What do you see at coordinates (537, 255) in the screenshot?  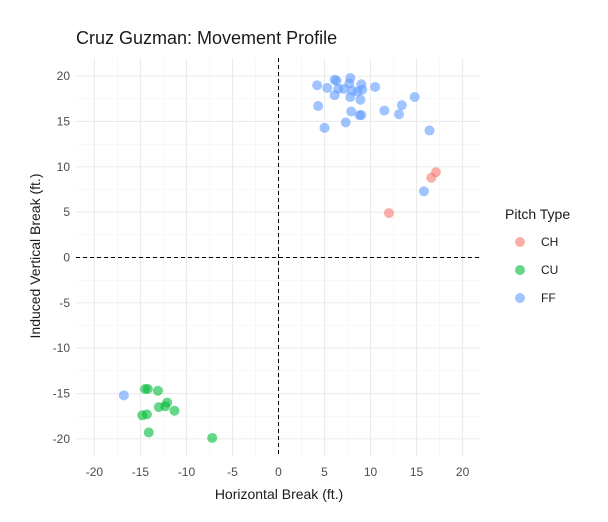 I see `legend: Pitch Type CH CU FF` at bounding box center [537, 255].